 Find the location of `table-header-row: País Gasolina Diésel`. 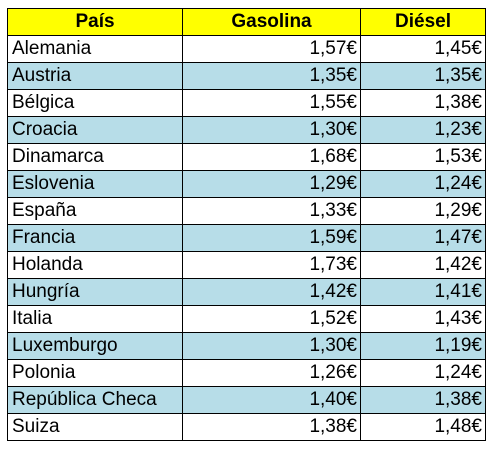

table-header-row: País Gasolina Diésel is located at coordinates (246, 22).